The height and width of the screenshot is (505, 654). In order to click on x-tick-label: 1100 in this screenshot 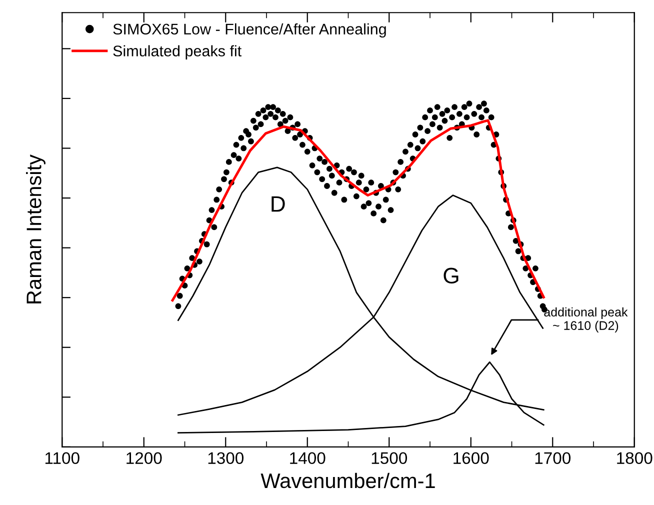, I will do `click(62, 458)`.